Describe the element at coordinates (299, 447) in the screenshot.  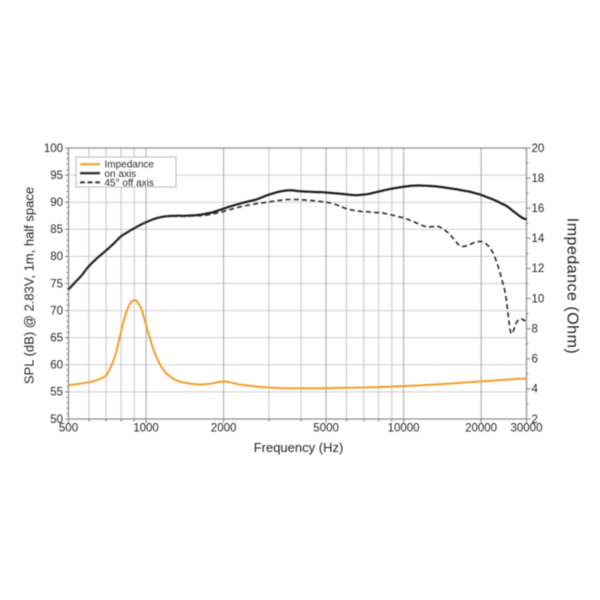
I see `svg-text: Frequency (Hz)` at that location.